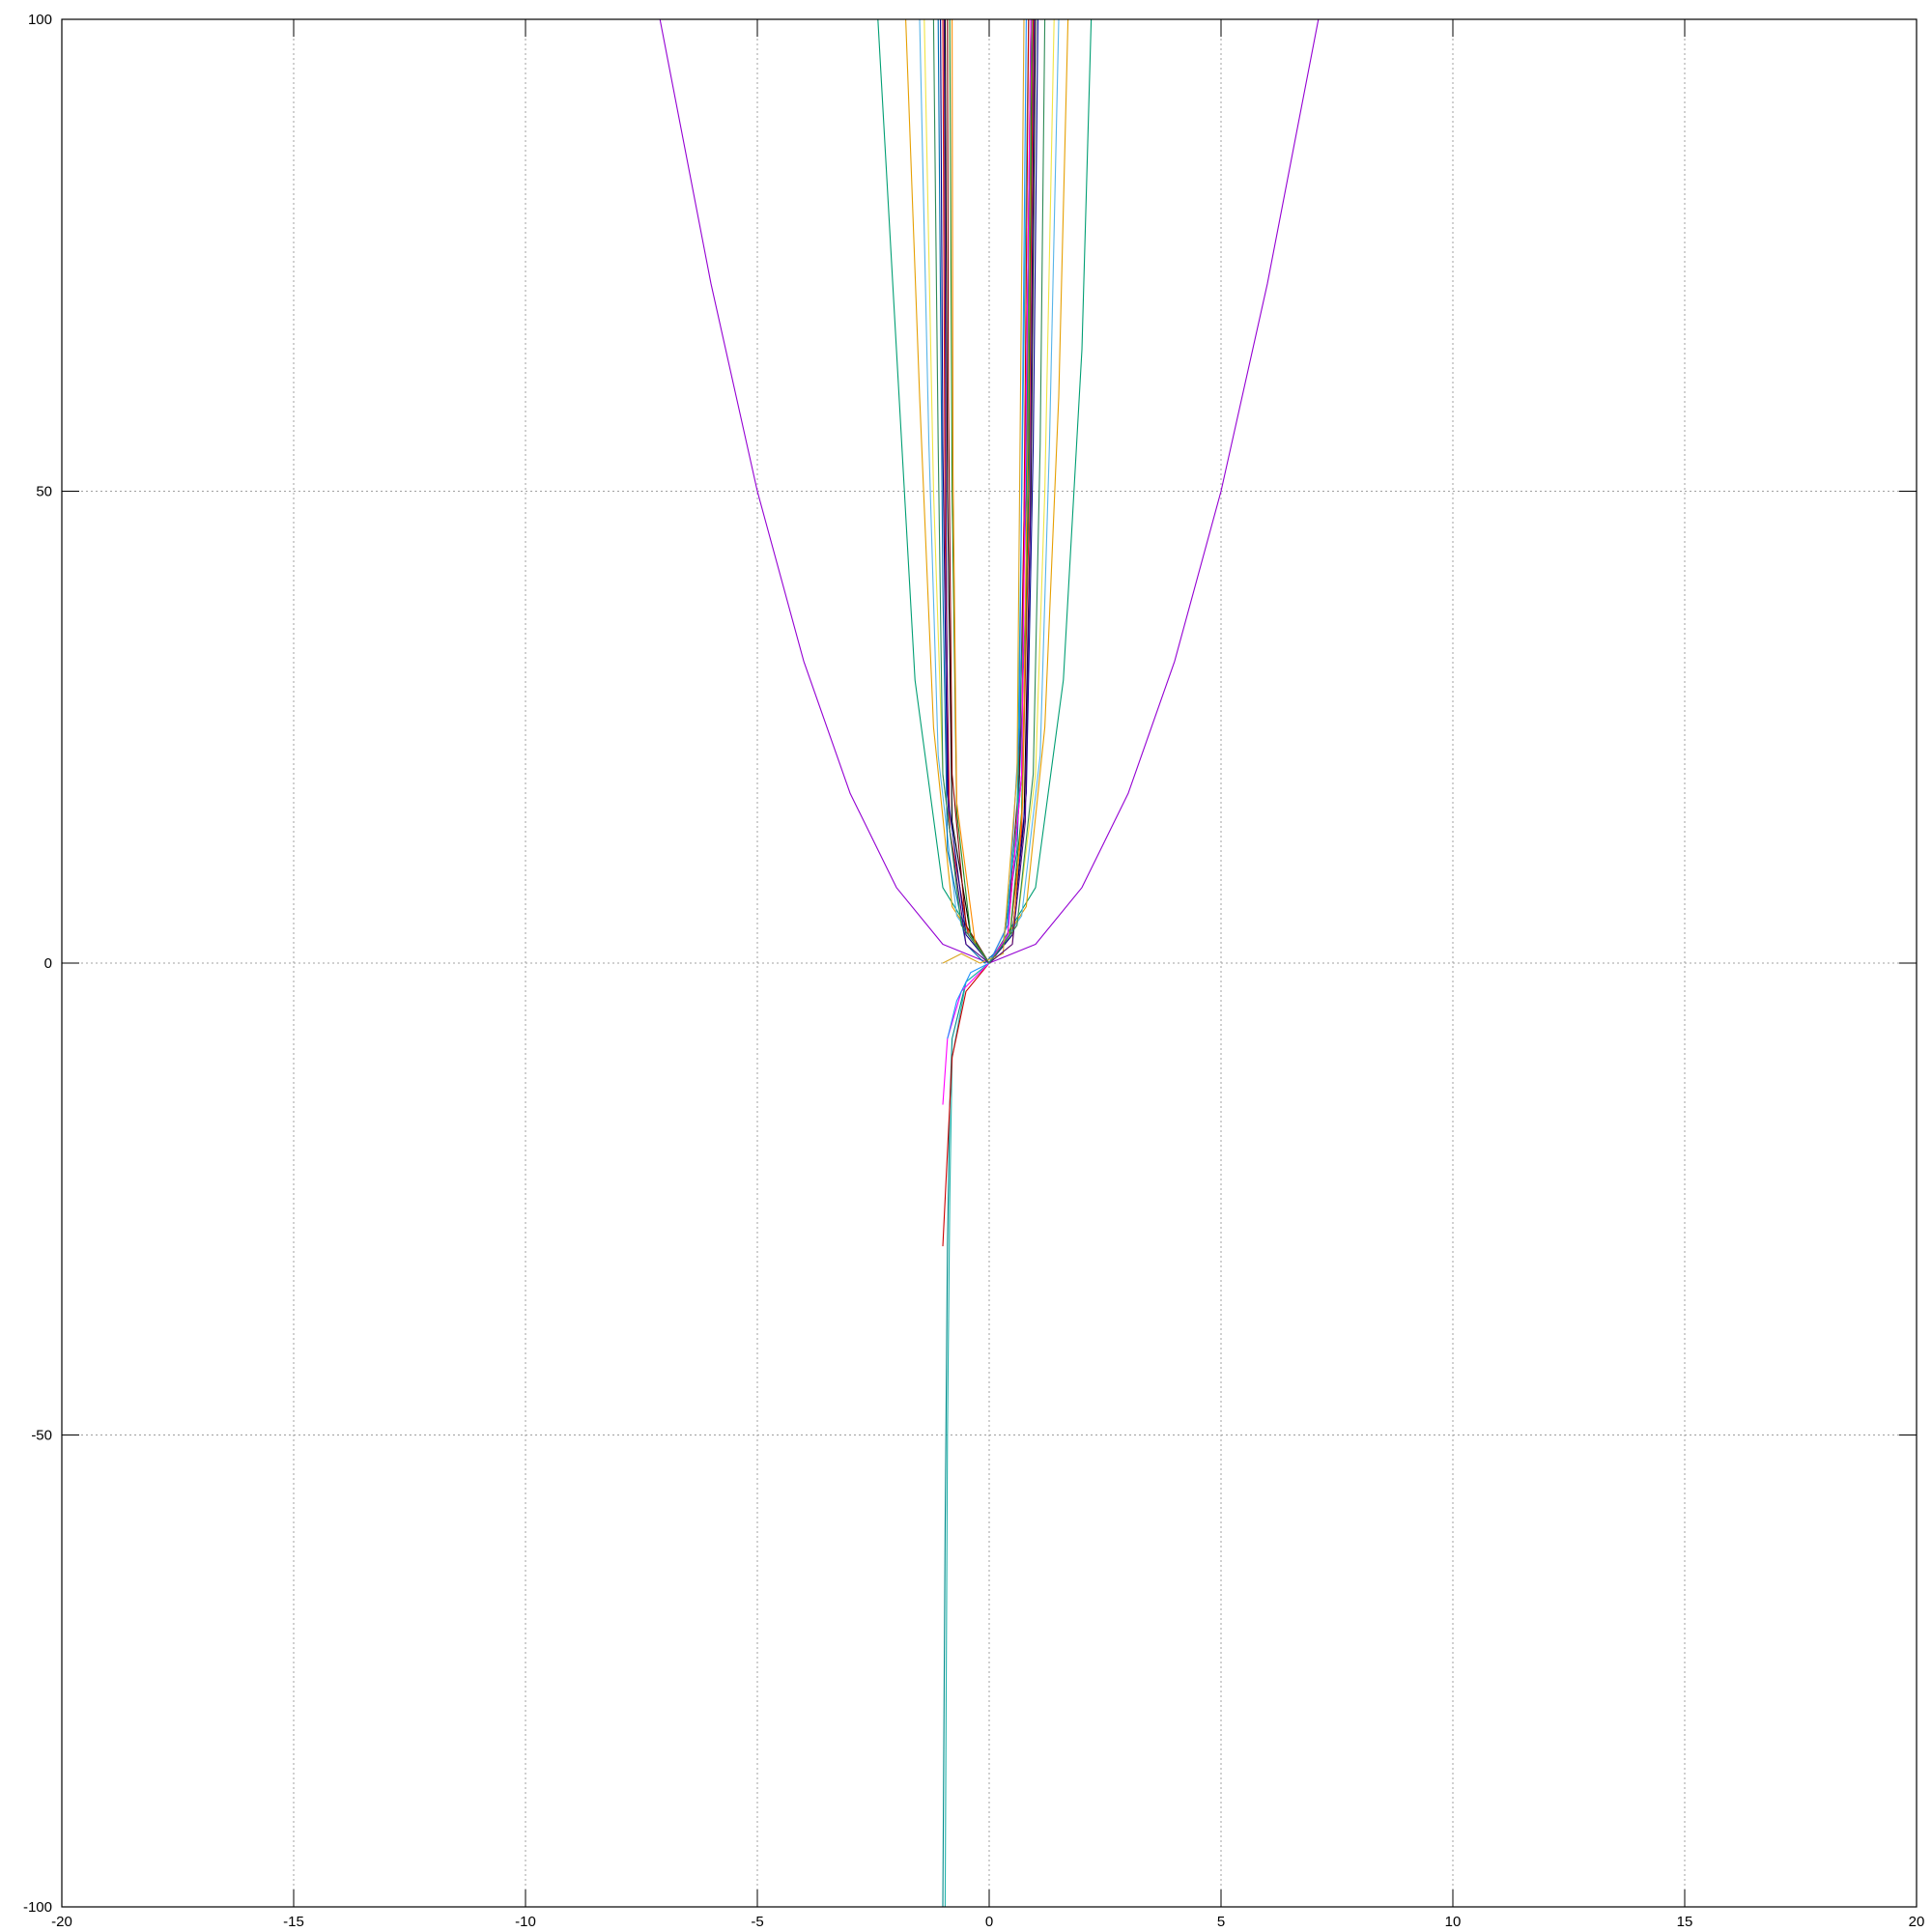 The image size is (1932, 1932). I want to click on x-tick-label: -20, so click(61, 1922).